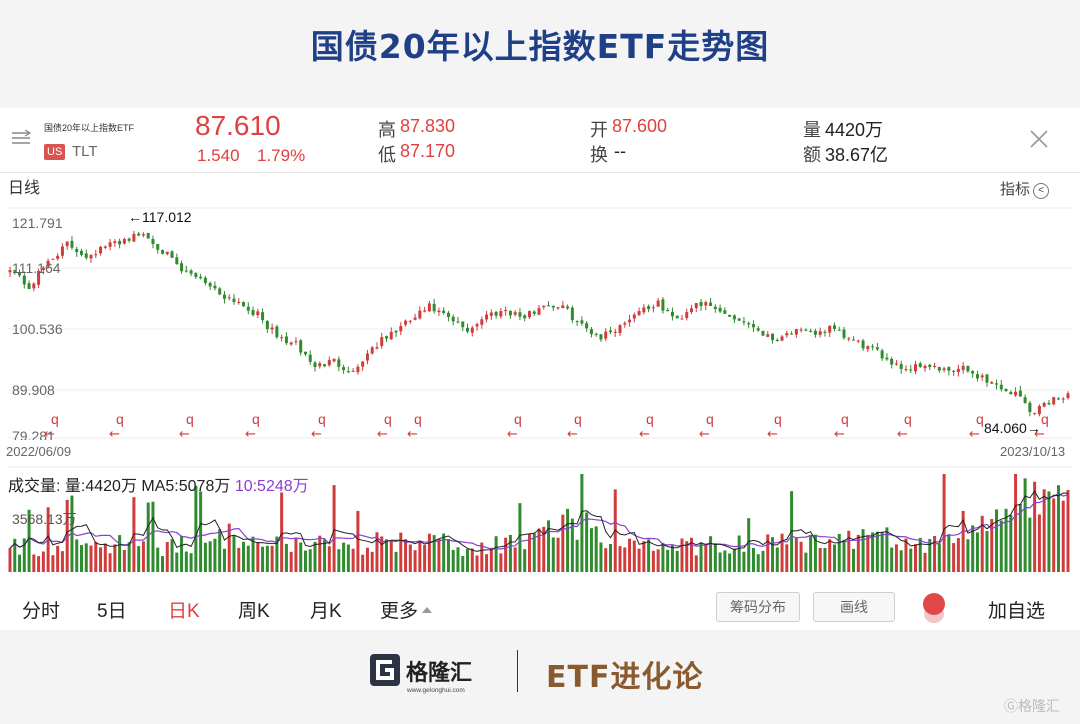 The height and width of the screenshot is (724, 1080). What do you see at coordinates (21, 138) in the screenshot?
I see `menu-icon` at bounding box center [21, 138].